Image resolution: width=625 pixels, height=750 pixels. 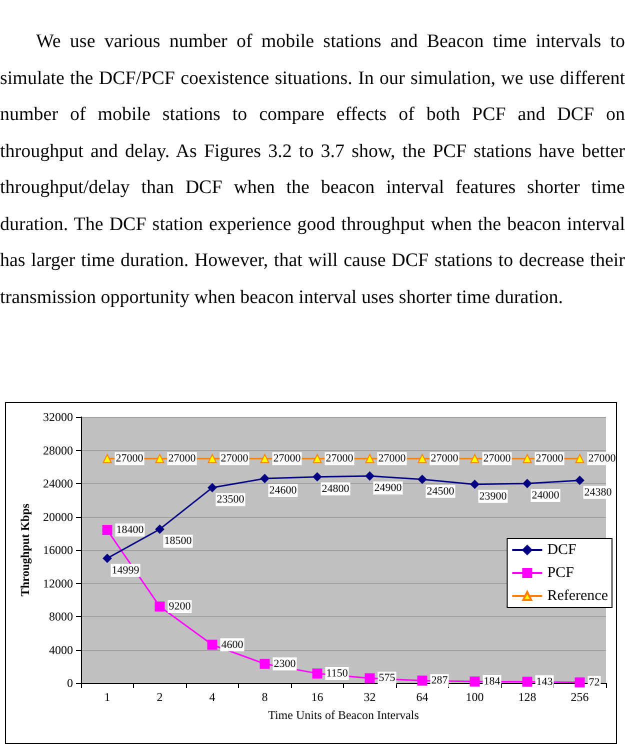 I want to click on x-tick-label: 4, so click(x=212, y=697).